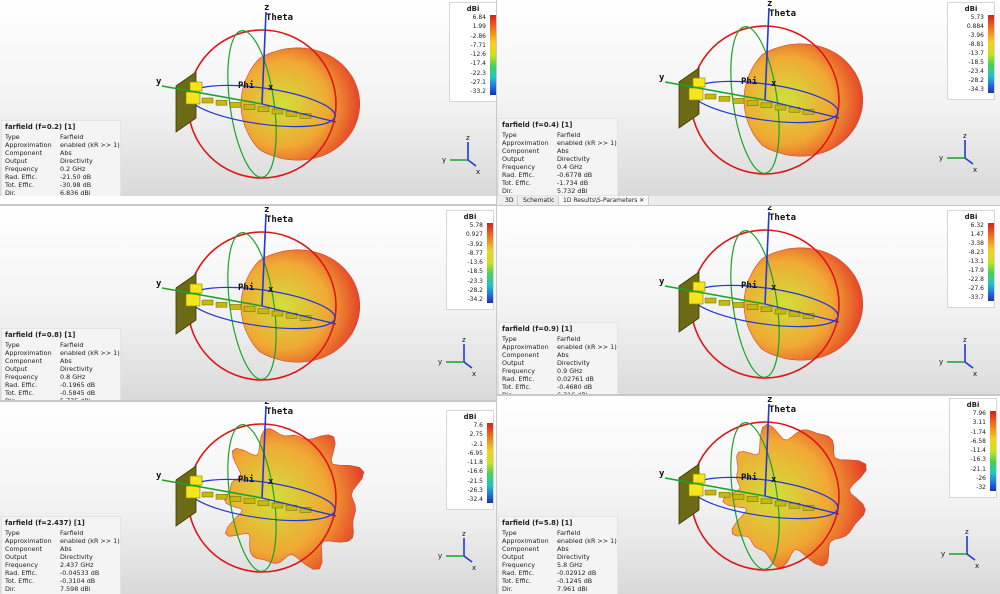  I want to click on info-row-dir: Dir. 7.598 dBi, so click(65, 589).